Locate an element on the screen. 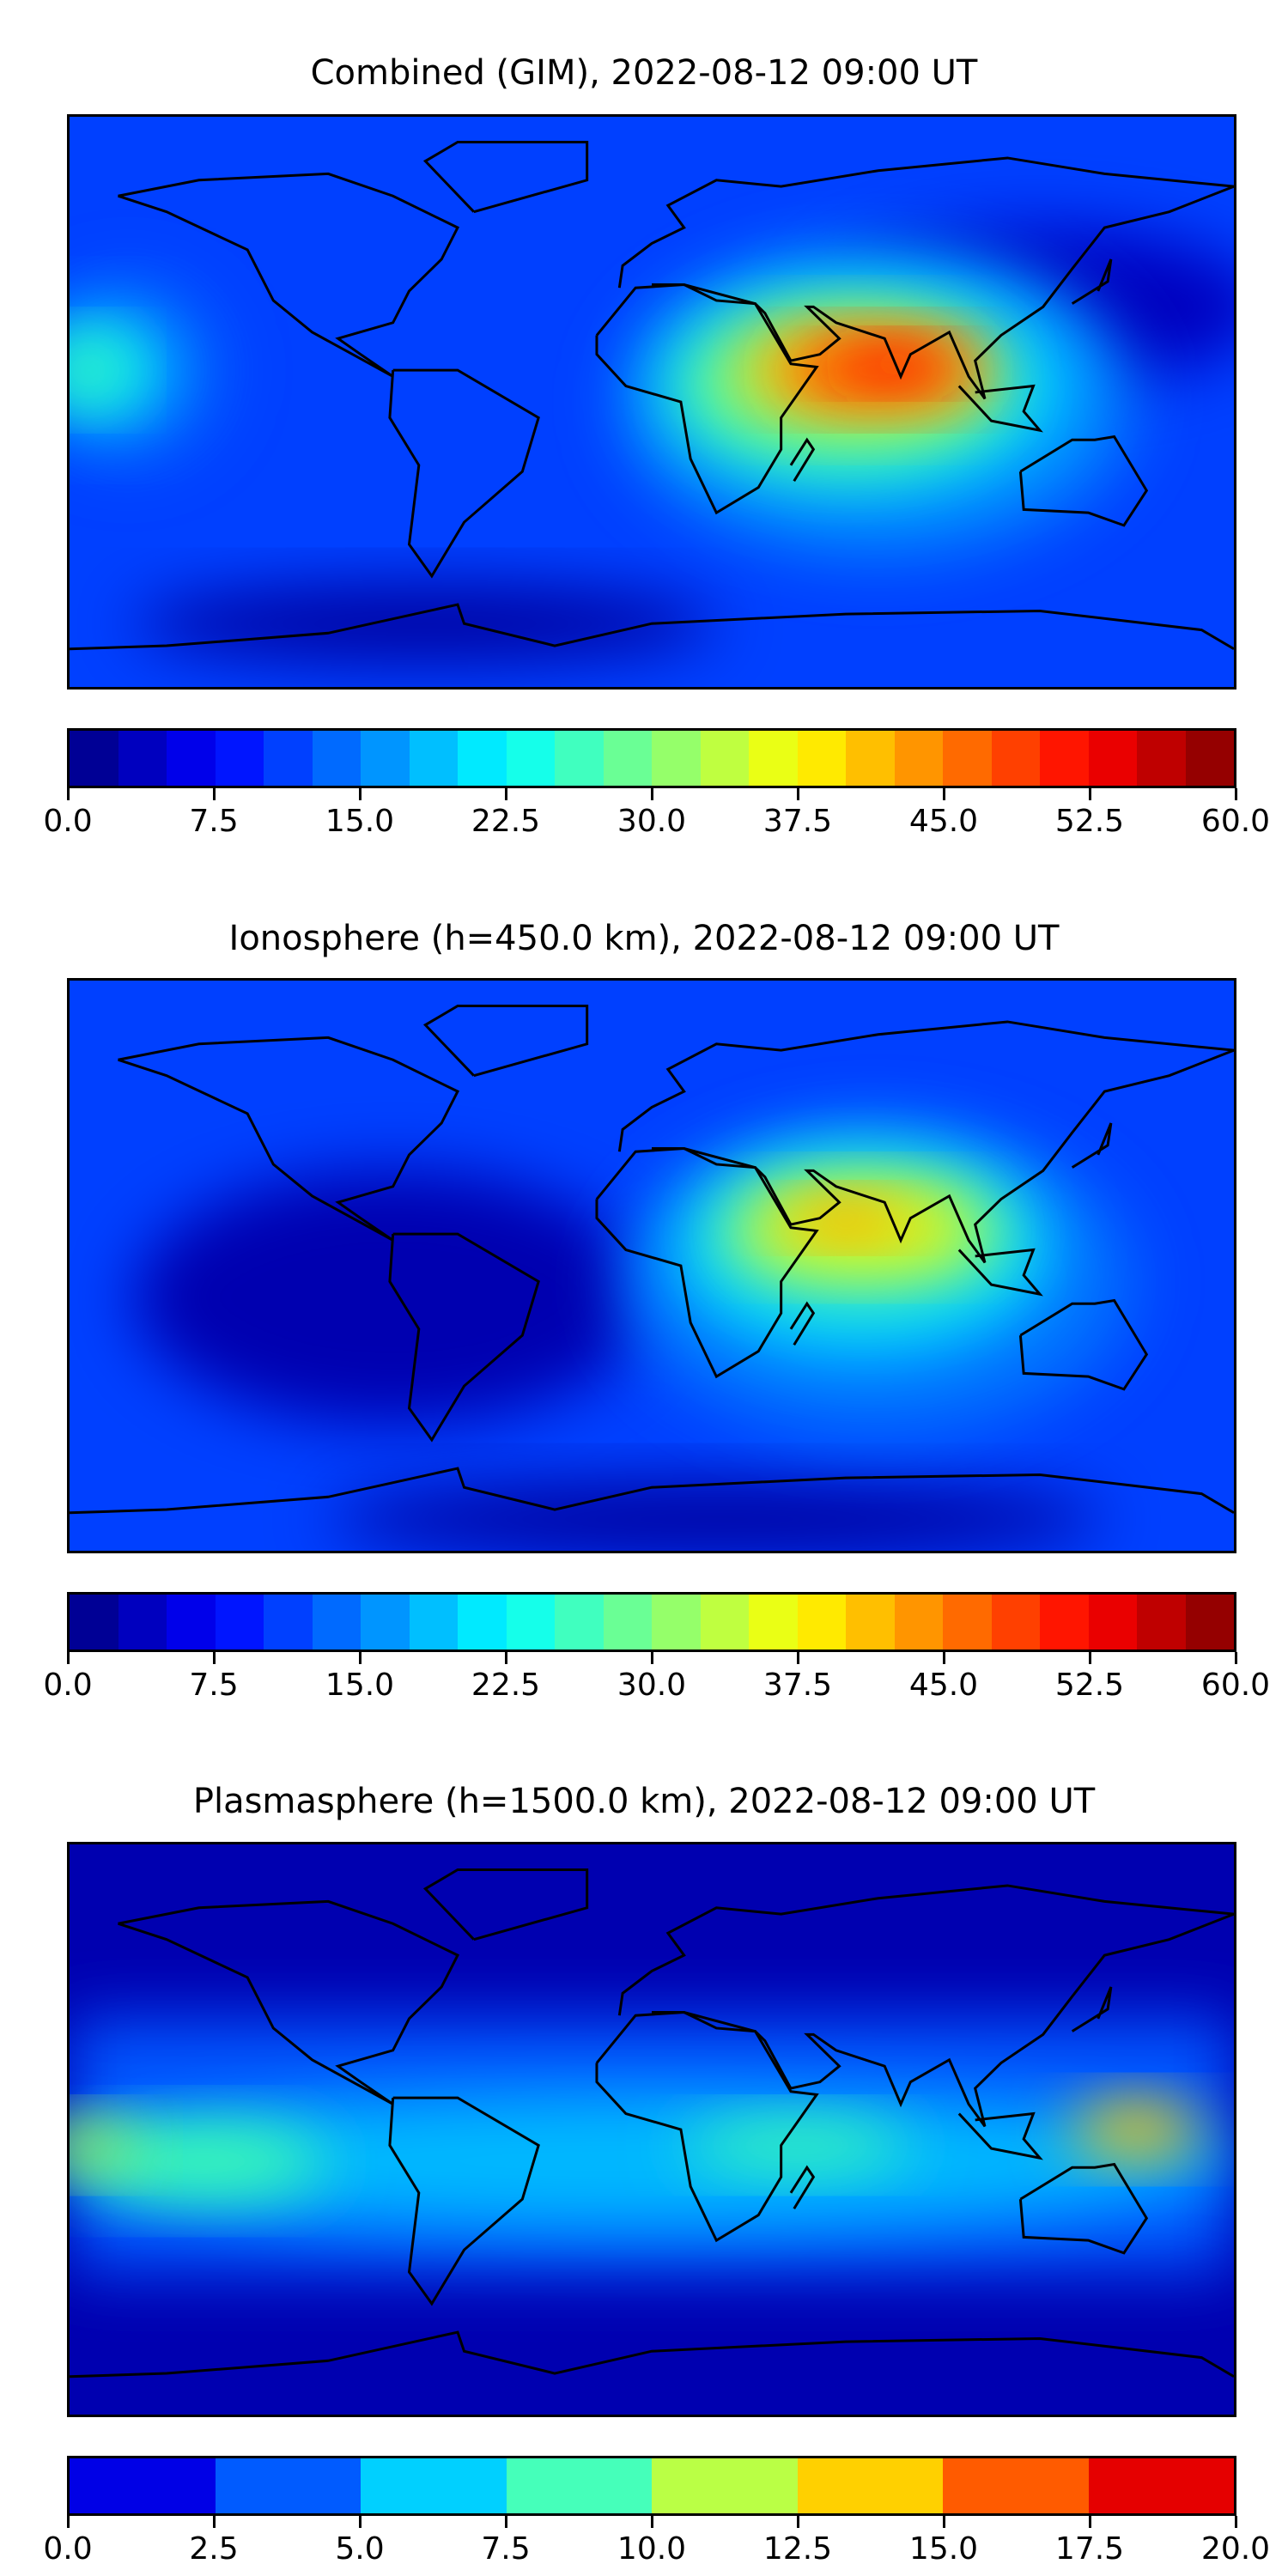  colorbar-tick-label: 7.5 is located at coordinates (214, 821).